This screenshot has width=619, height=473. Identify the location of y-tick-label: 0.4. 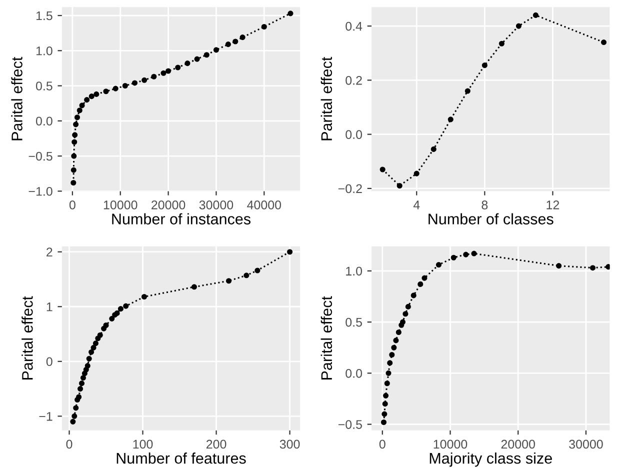
(354, 26).